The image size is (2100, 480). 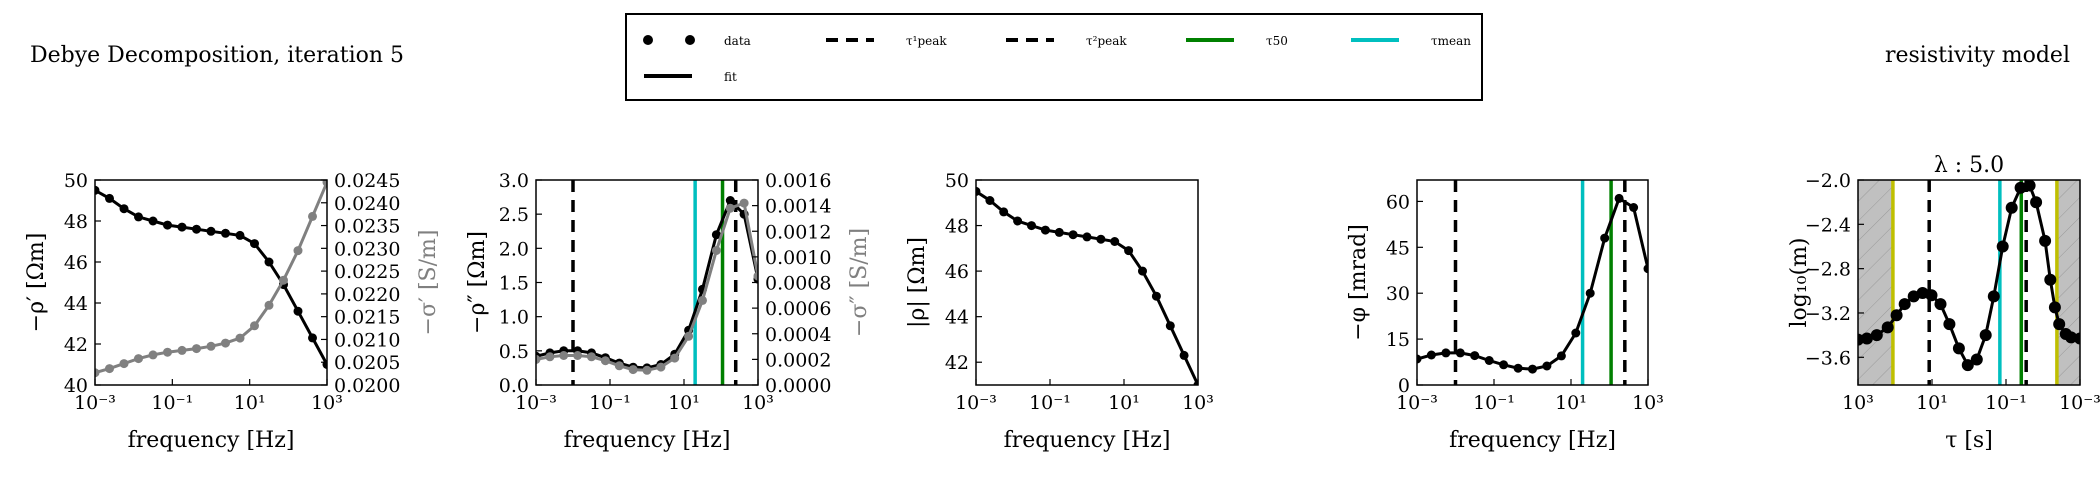 I want to click on y-right-axis-label: −σ″ [S/m], so click(x=859, y=282).